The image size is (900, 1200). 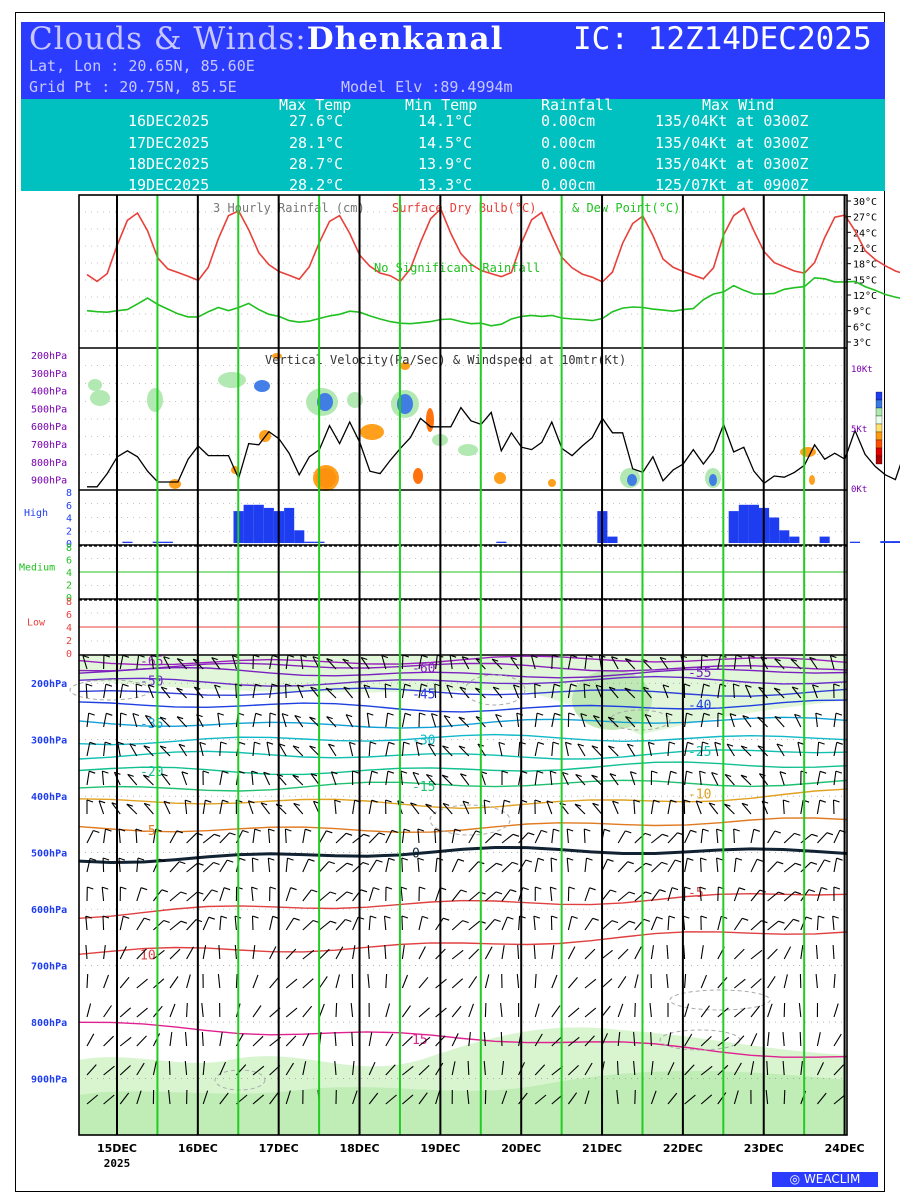 I want to click on isotherm-label: -15, so click(x=423, y=787).